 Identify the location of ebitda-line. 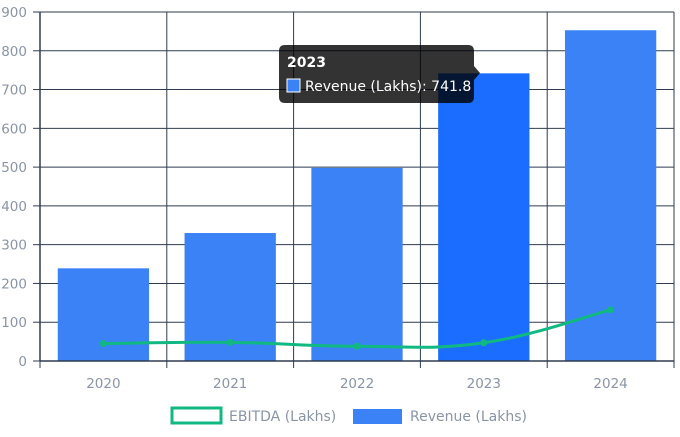
(357, 328).